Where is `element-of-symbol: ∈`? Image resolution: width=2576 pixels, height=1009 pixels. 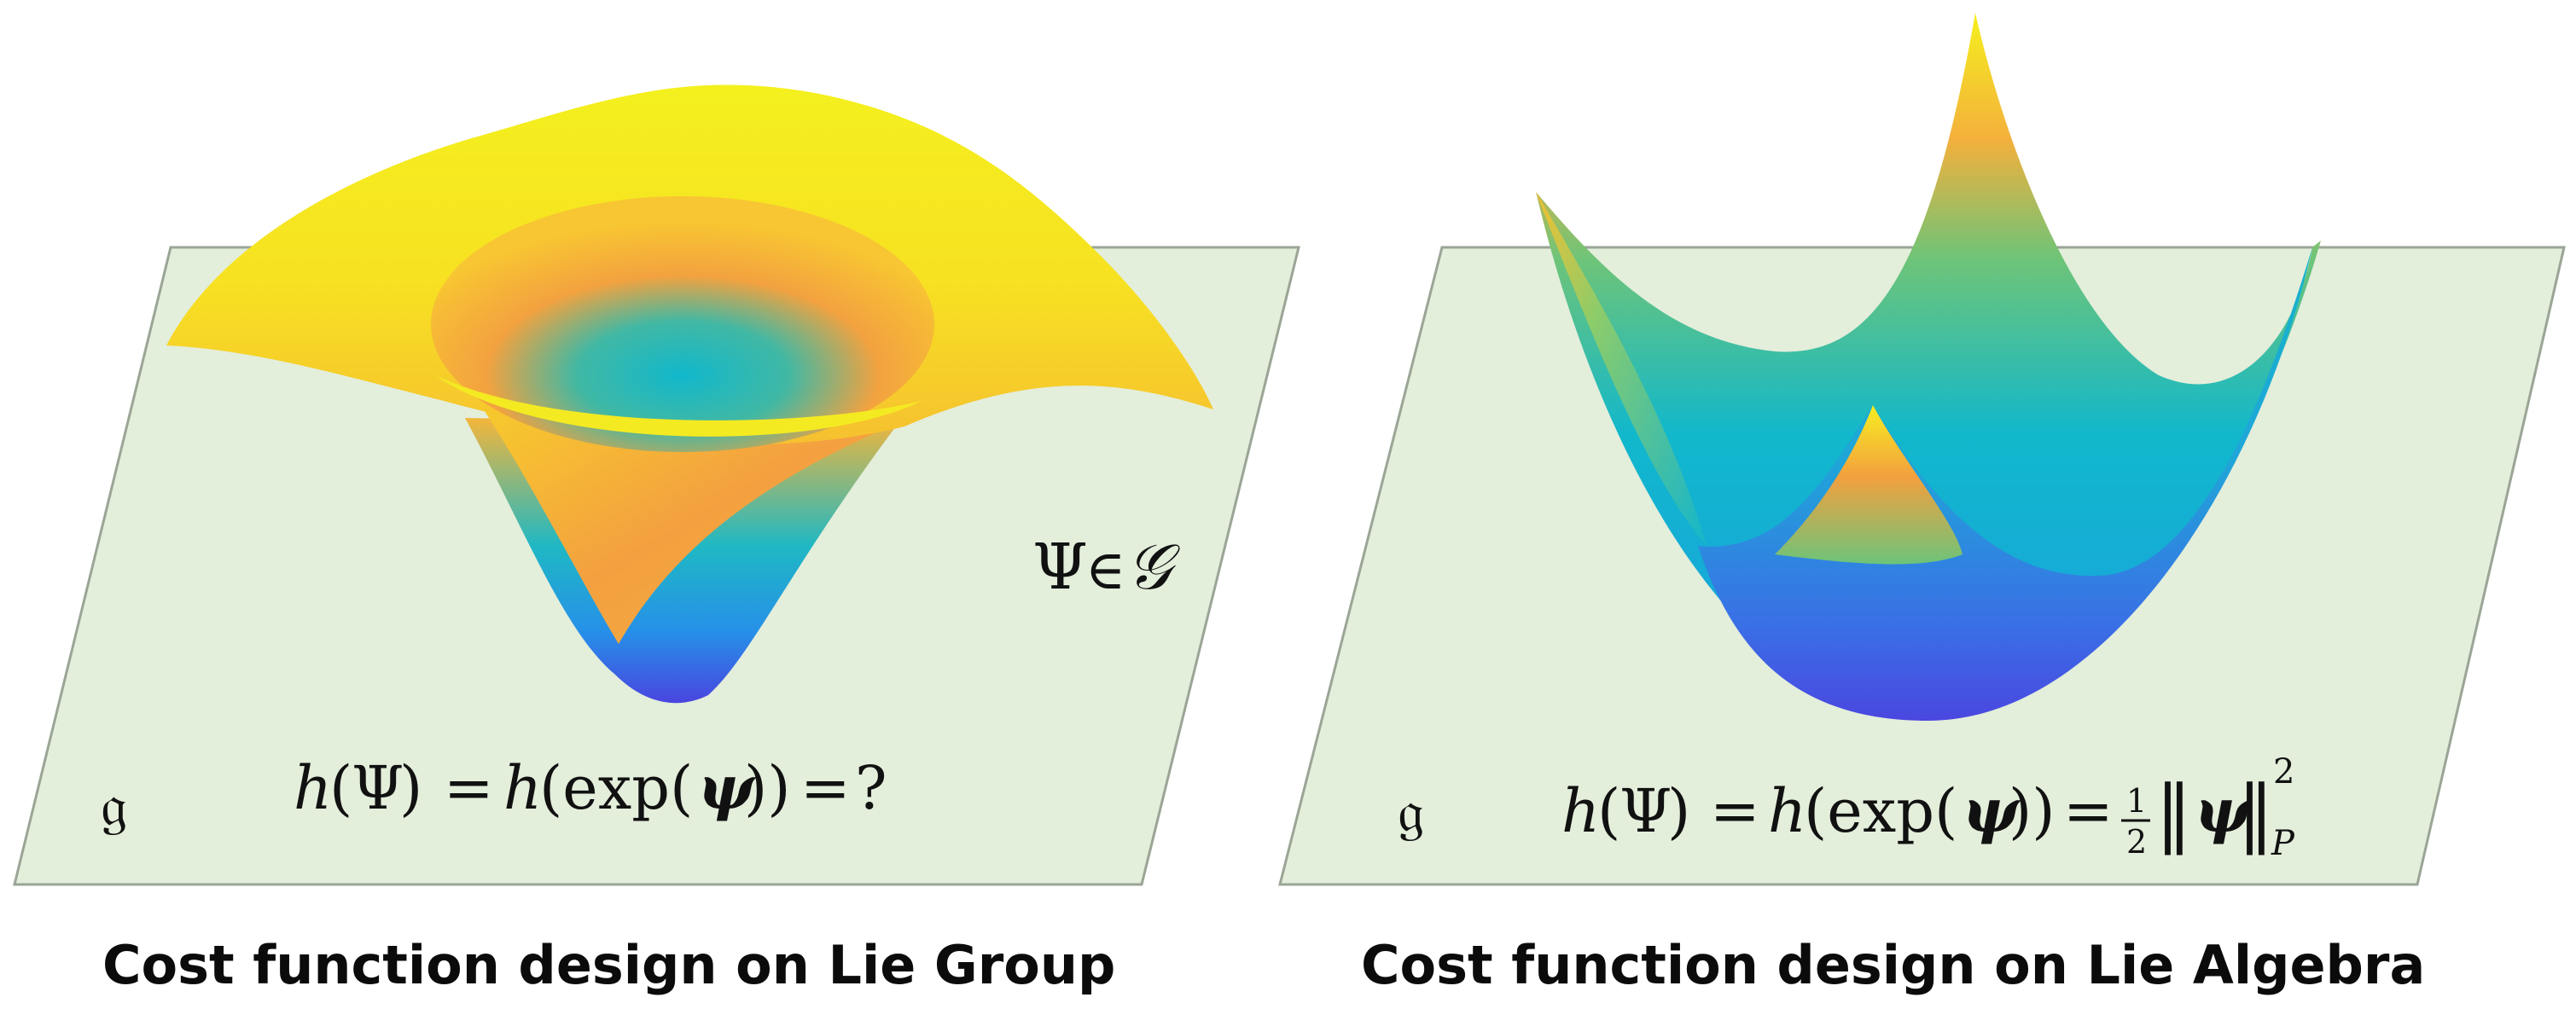 element-of-symbol: ∈ is located at coordinates (1105, 571).